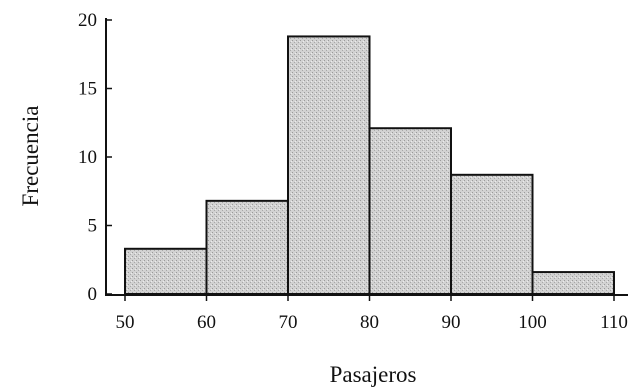 This screenshot has height=390, width=633. I want to click on y-axis-title: Frecuencia, so click(30, 156).